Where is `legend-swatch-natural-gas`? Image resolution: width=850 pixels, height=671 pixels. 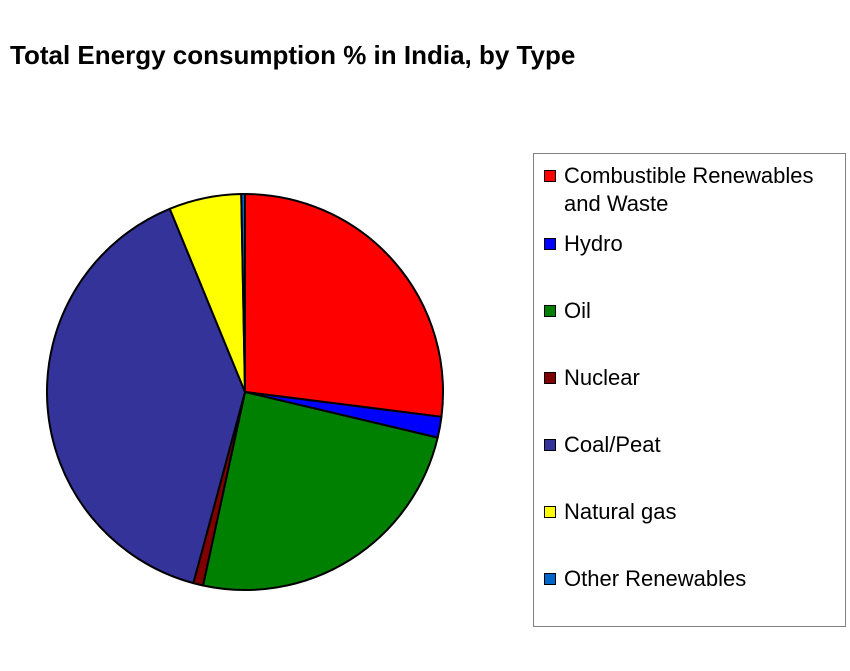
legend-swatch-natural-gas is located at coordinates (550, 512).